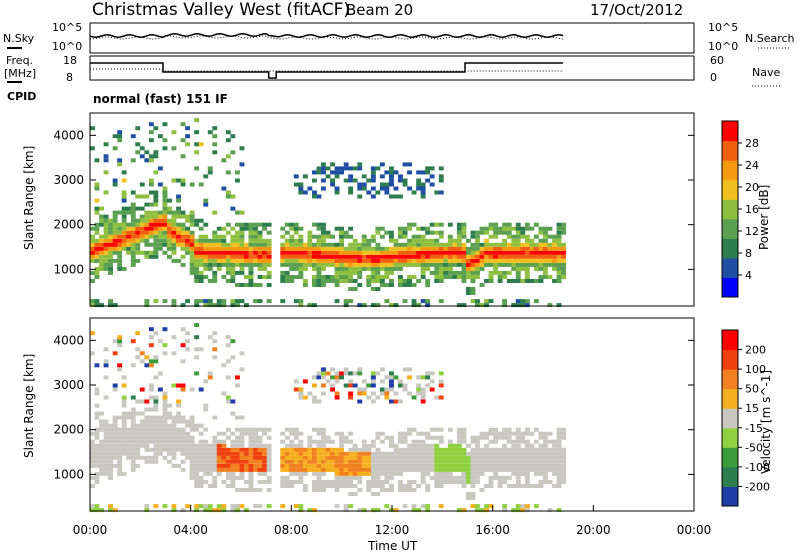 This screenshot has width=800, height=554. What do you see at coordinates (752, 165) in the screenshot?
I see `power-colorbar-tick-label: 24` at bounding box center [752, 165].